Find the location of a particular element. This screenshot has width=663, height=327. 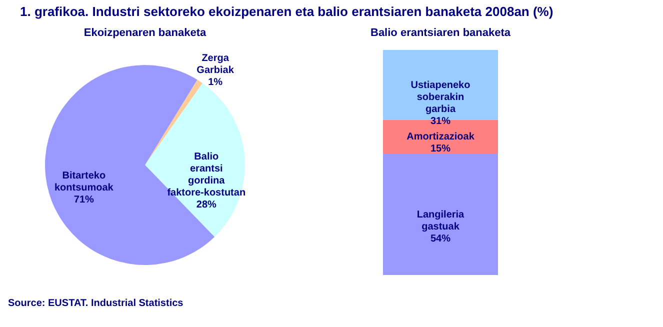

data-label: 71% is located at coordinates (84, 200).